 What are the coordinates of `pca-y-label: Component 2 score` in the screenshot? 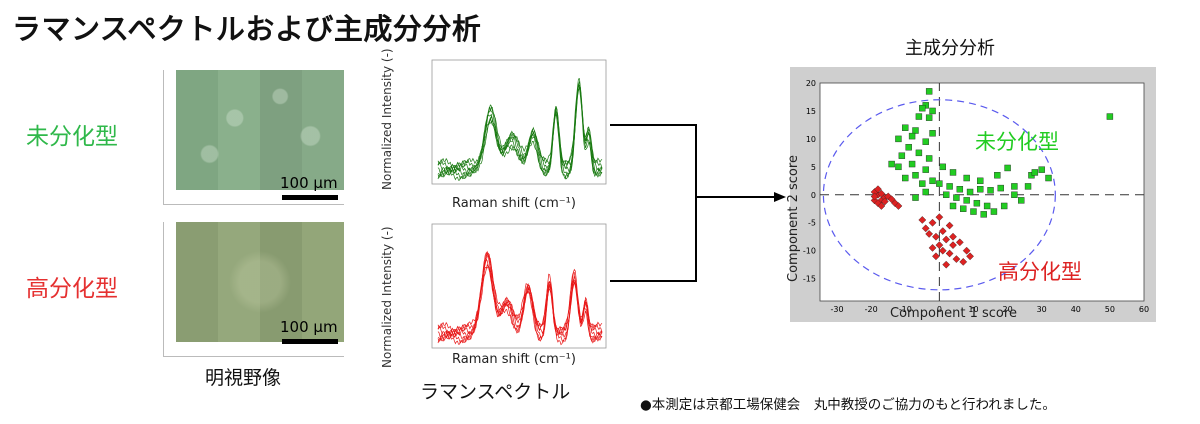 It's located at (793, 218).